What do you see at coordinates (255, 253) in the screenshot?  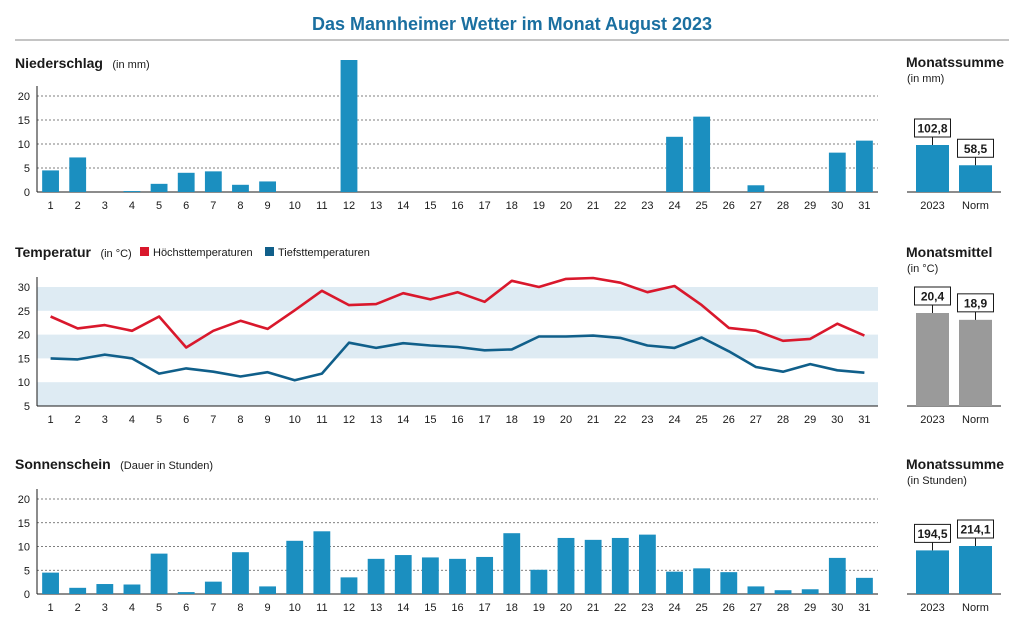 I see `temperature-legend: Höchsttemperaturen Tiefsttemperaturen` at bounding box center [255, 253].